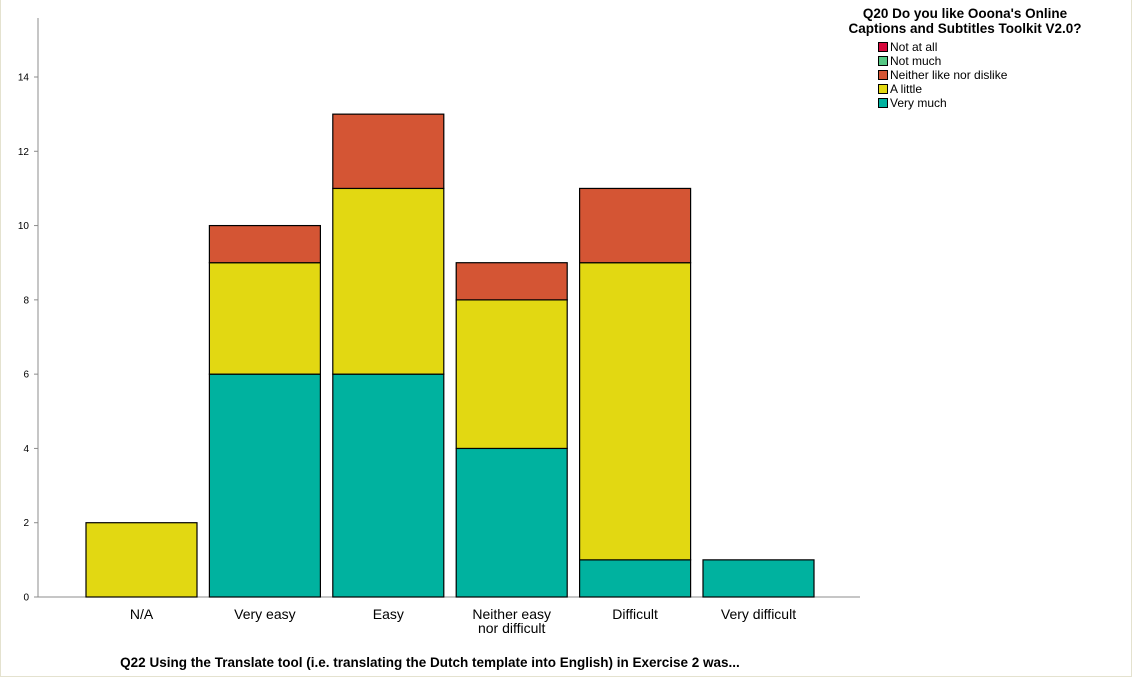 The width and height of the screenshot is (1132, 677). Describe the element at coordinates (965, 28) in the screenshot. I see `legend-title-line-2: Captions and Subtitles Toolkit V2.0?` at that location.